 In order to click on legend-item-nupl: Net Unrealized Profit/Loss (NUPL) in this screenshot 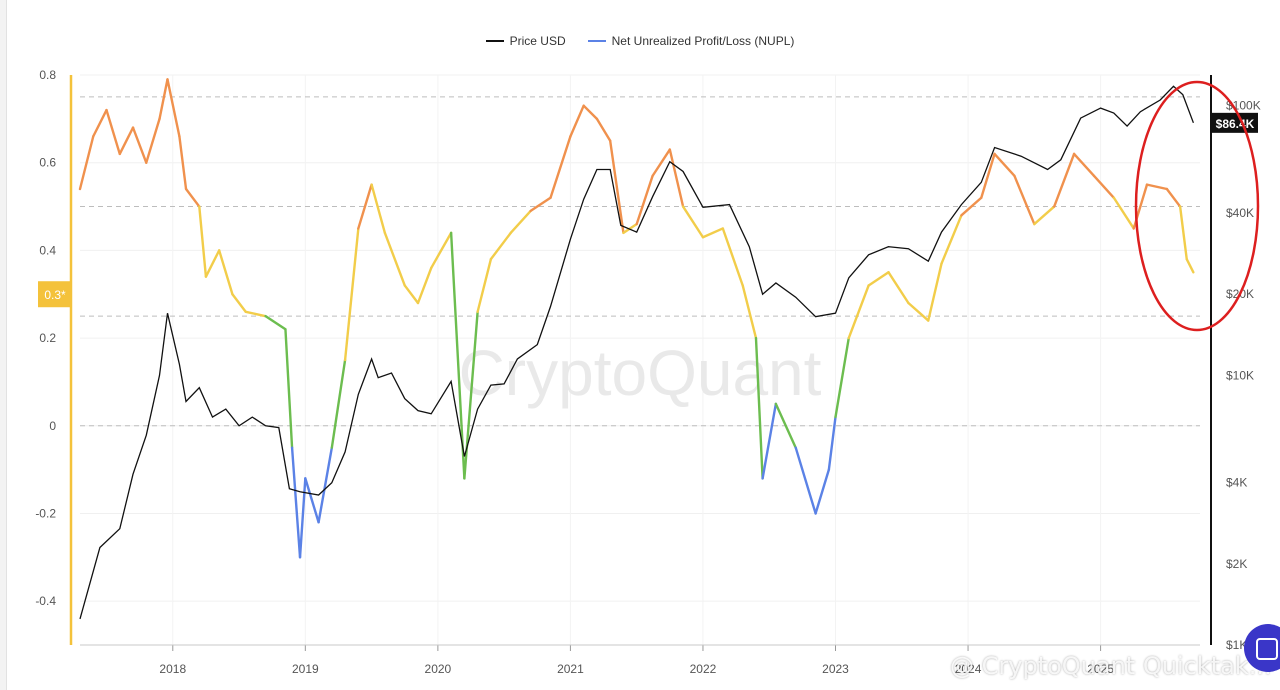, I will do `click(691, 41)`.